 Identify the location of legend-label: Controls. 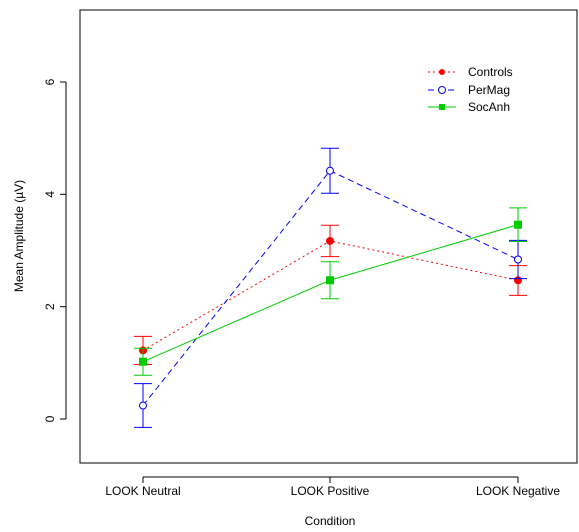
(490, 72).